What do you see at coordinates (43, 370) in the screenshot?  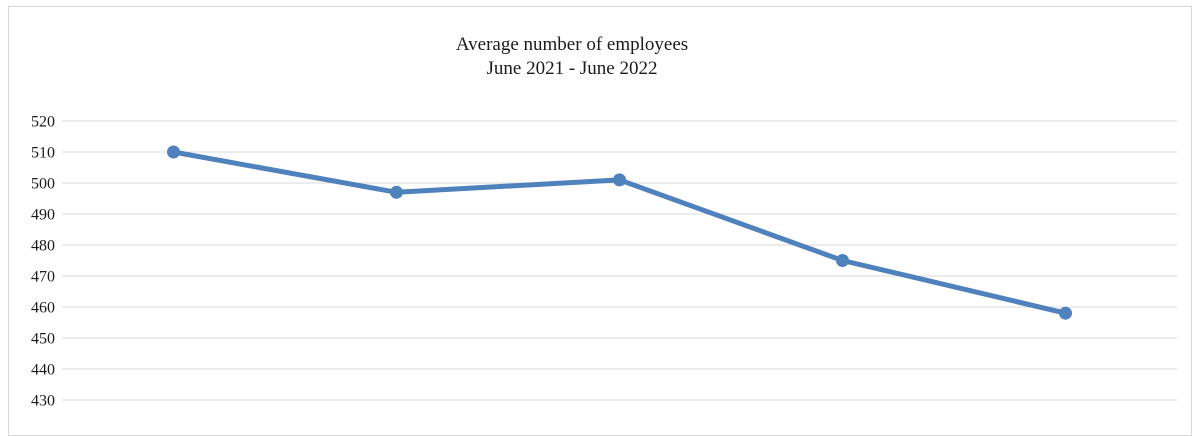 I see `y-tick-label: 440` at bounding box center [43, 370].